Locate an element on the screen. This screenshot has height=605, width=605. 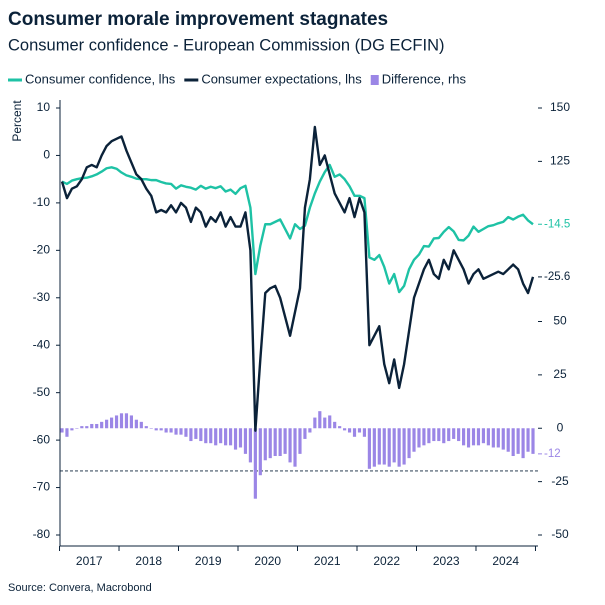
y2-tick-label: -50 is located at coordinates (560, 534).